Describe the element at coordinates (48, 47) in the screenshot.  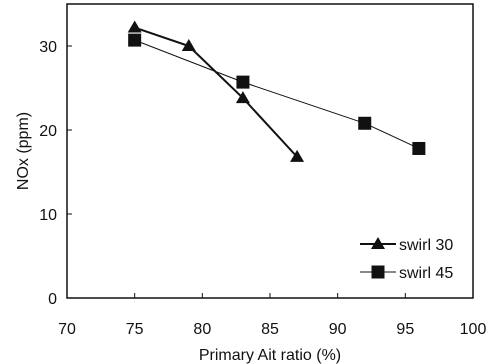
I see `y-tick-label: 30` at that location.